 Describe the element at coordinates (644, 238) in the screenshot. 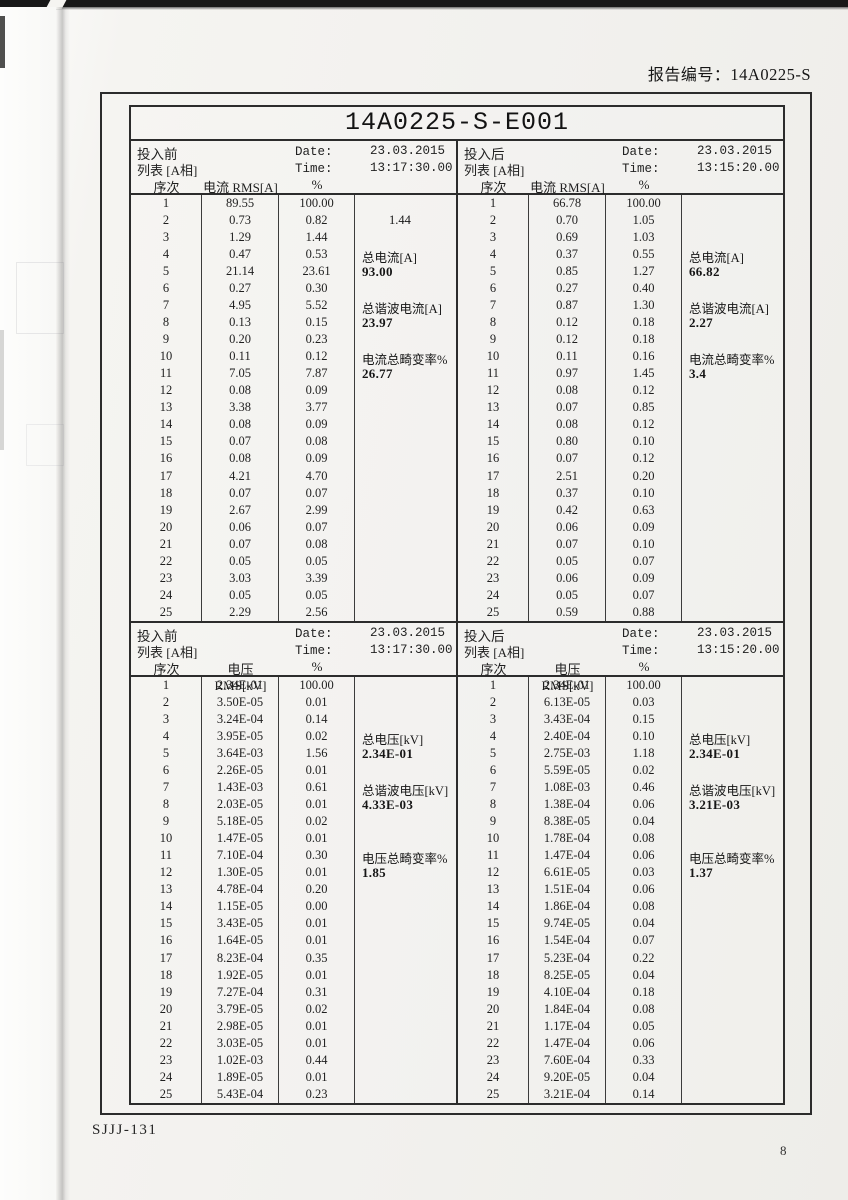

I see `percent-cell: 1.03` at that location.